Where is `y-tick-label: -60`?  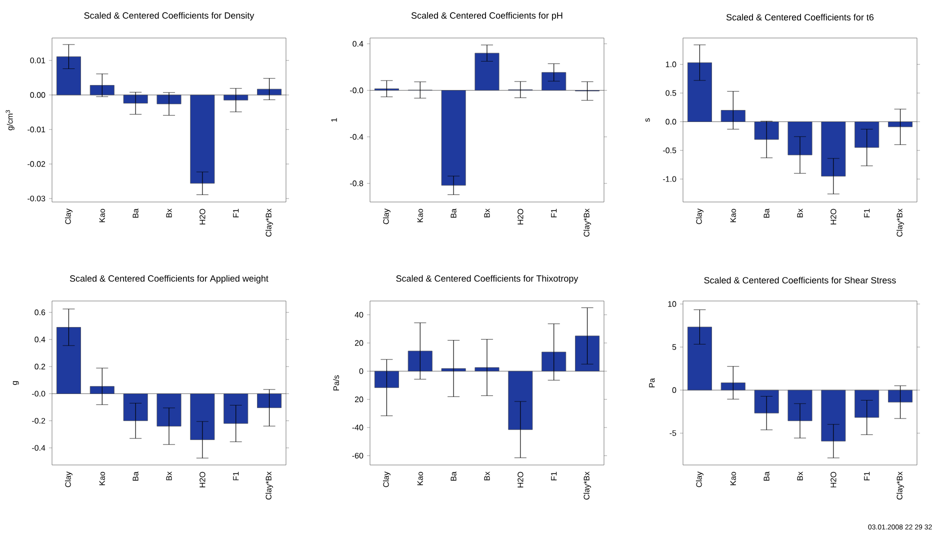
y-tick-label: -60 is located at coordinates (358, 455).